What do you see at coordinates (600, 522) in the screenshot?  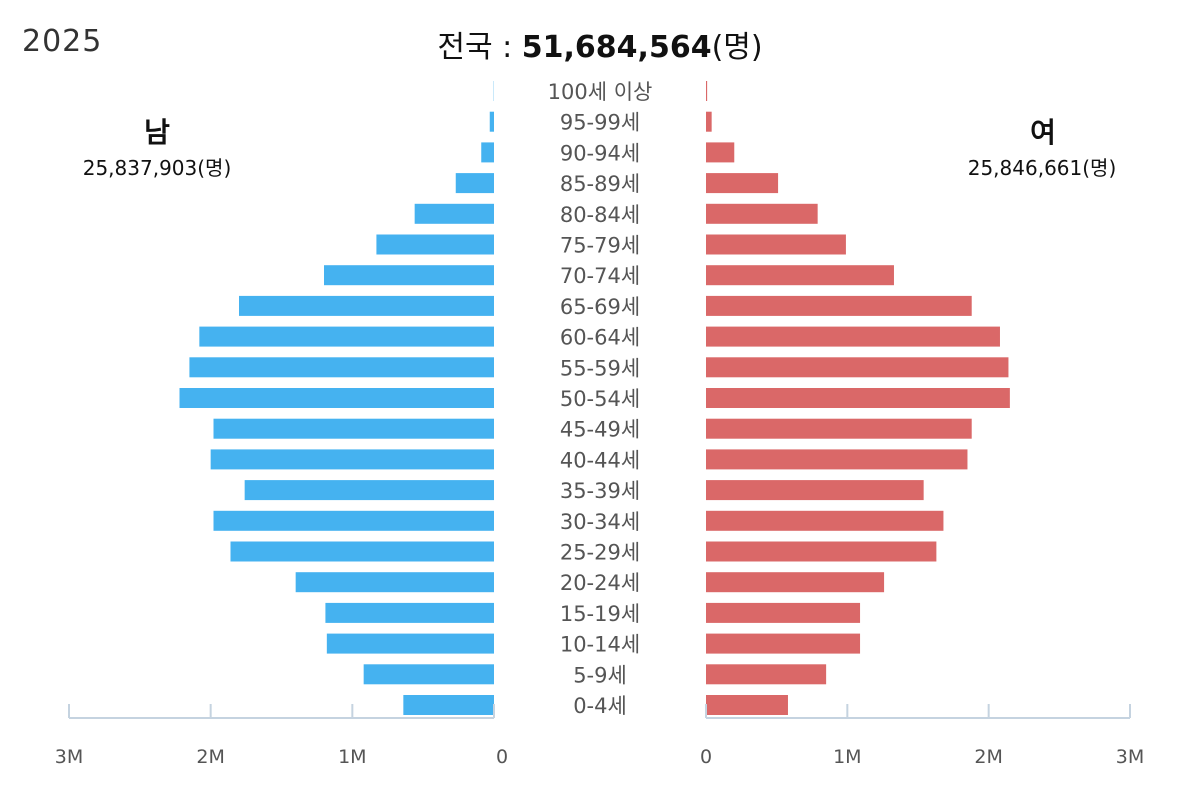 I see `age-group-label: 30-34세` at bounding box center [600, 522].